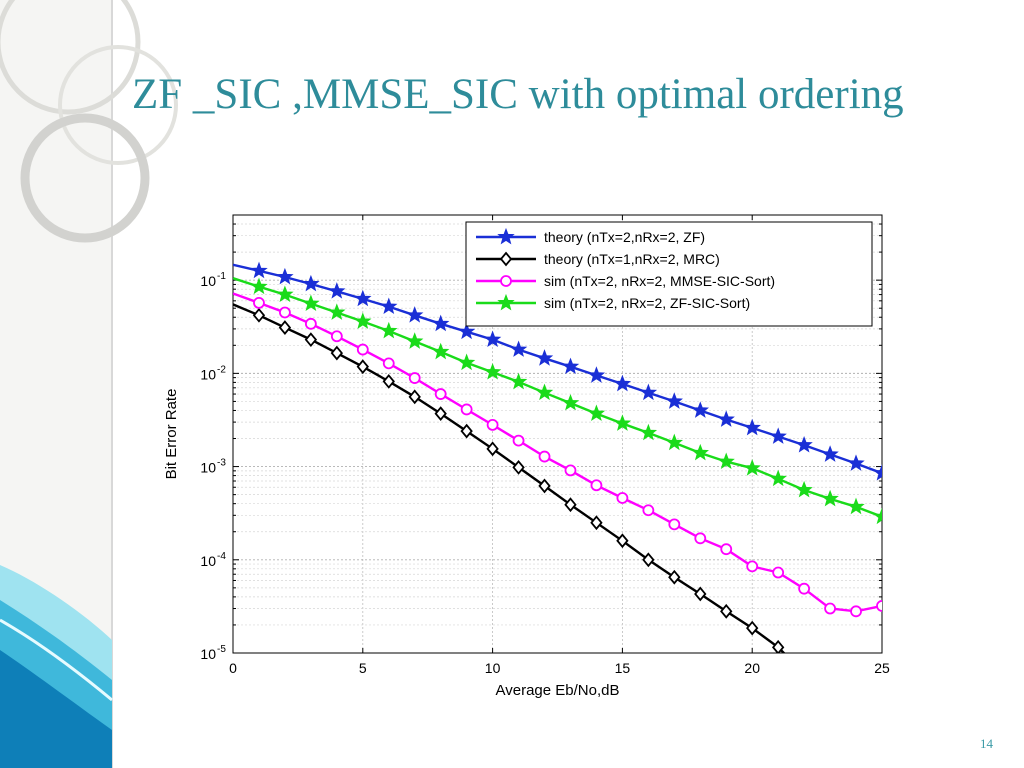  I want to click on y-tick-exponent: -5, so click(221, 649).